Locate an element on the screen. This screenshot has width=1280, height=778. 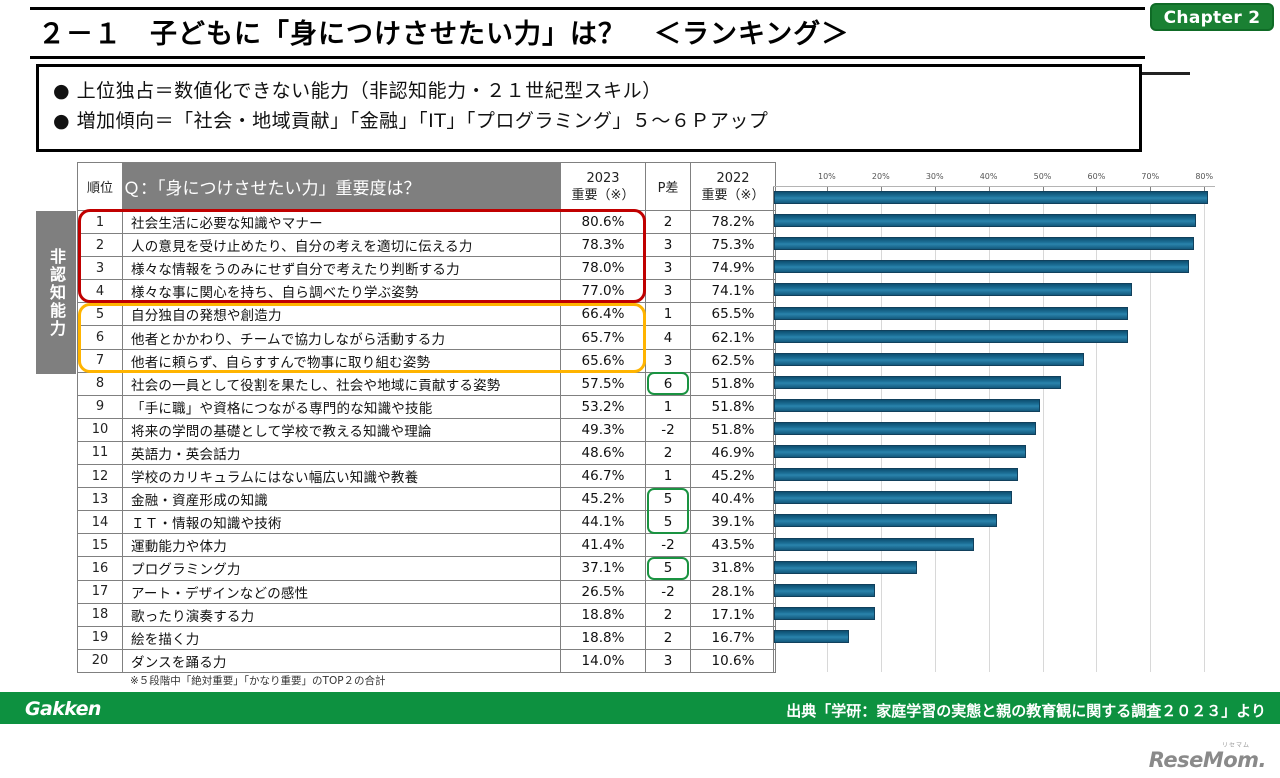
resemom-logo: リセマム ReseMom. is located at coordinates (1207, 757).